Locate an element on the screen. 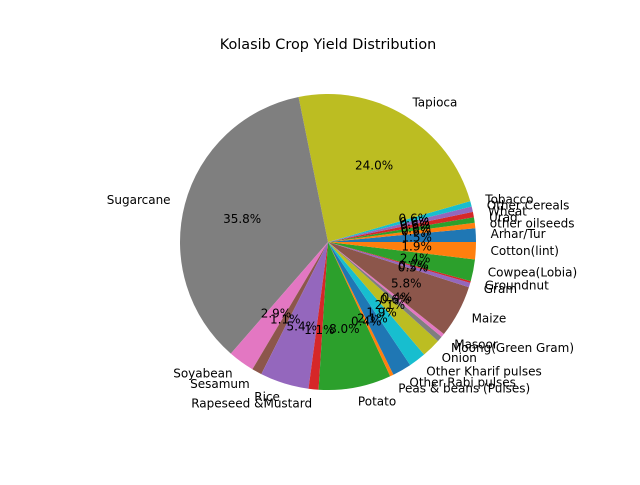 The height and width of the screenshot is (485, 640). slice-label-tobacco: Tobacco is located at coordinates (508, 199).